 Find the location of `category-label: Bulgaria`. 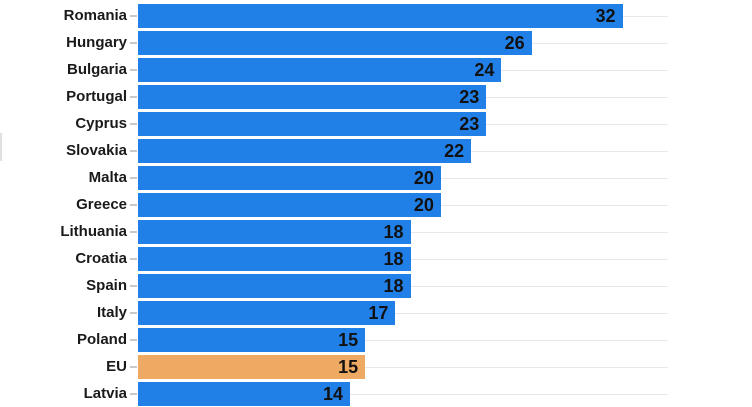

category-label: Bulgaria is located at coordinates (96, 69).